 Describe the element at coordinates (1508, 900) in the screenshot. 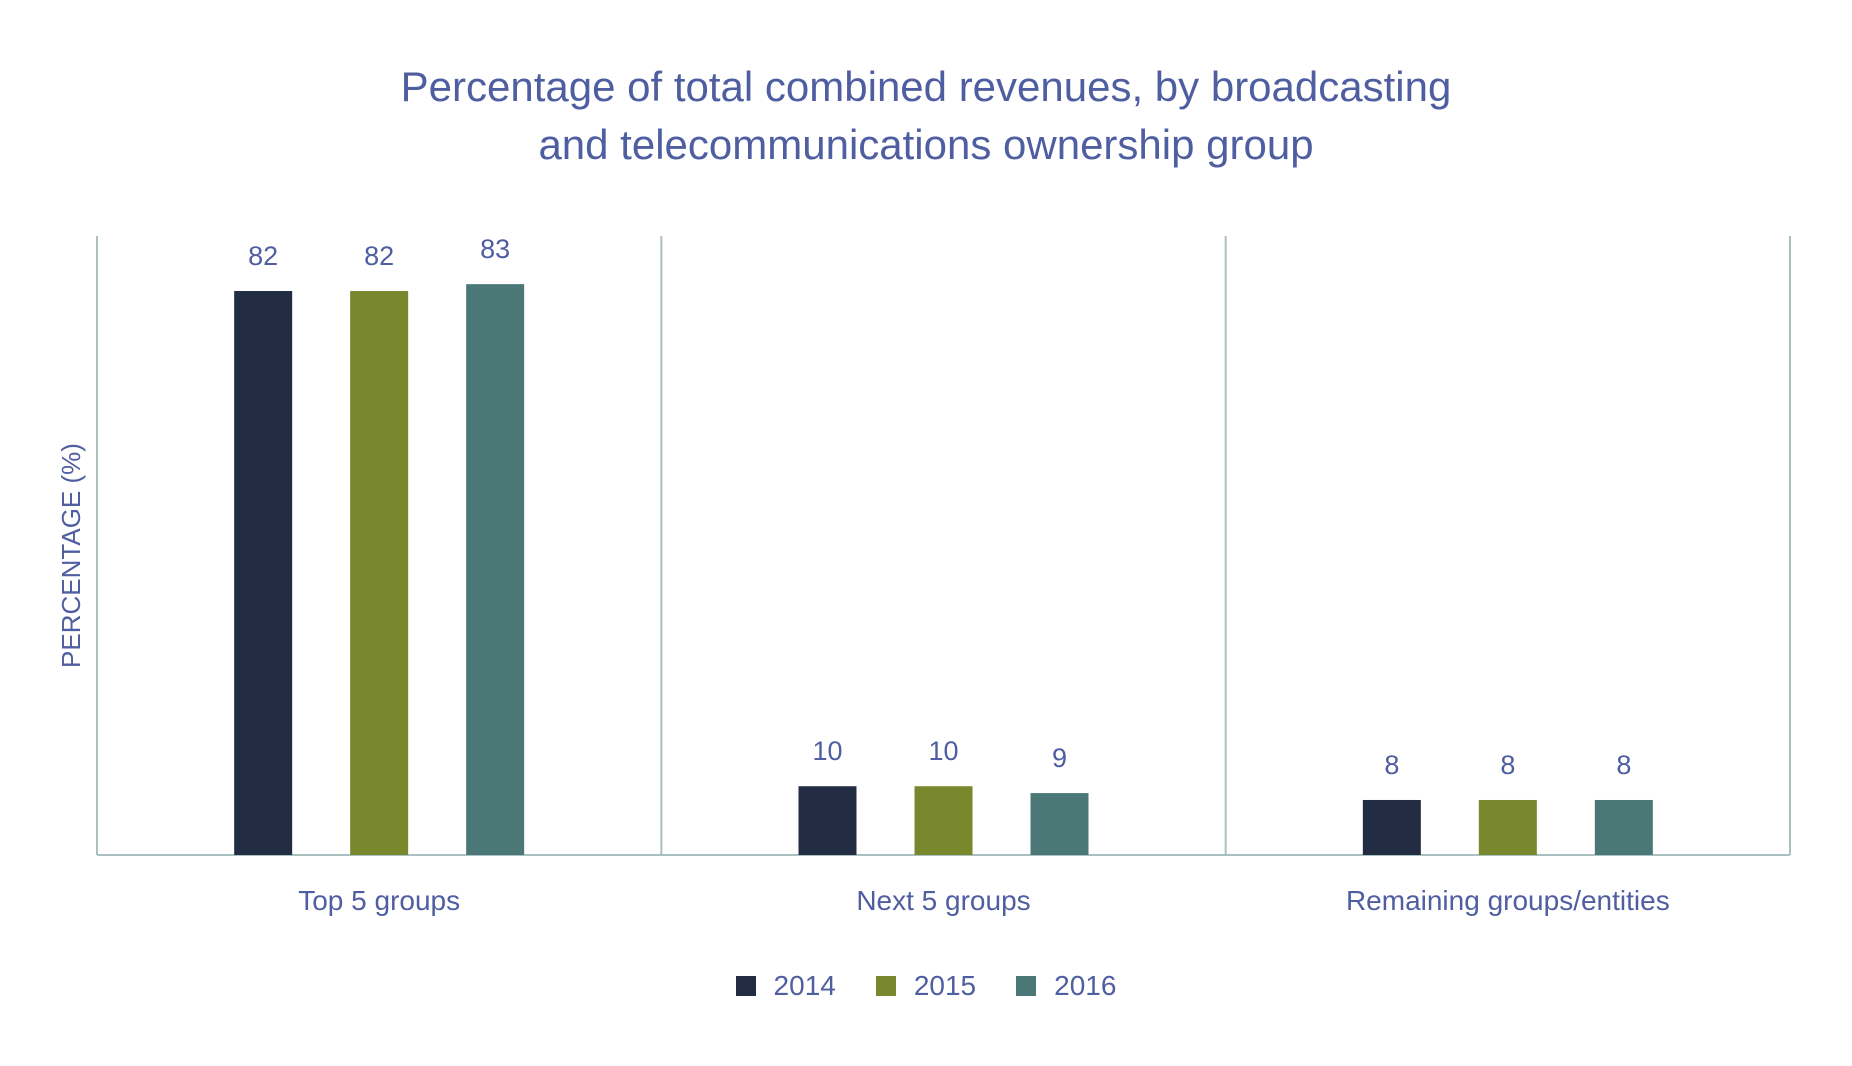

I see `x-tick-label: Remaining groups/entities` at that location.